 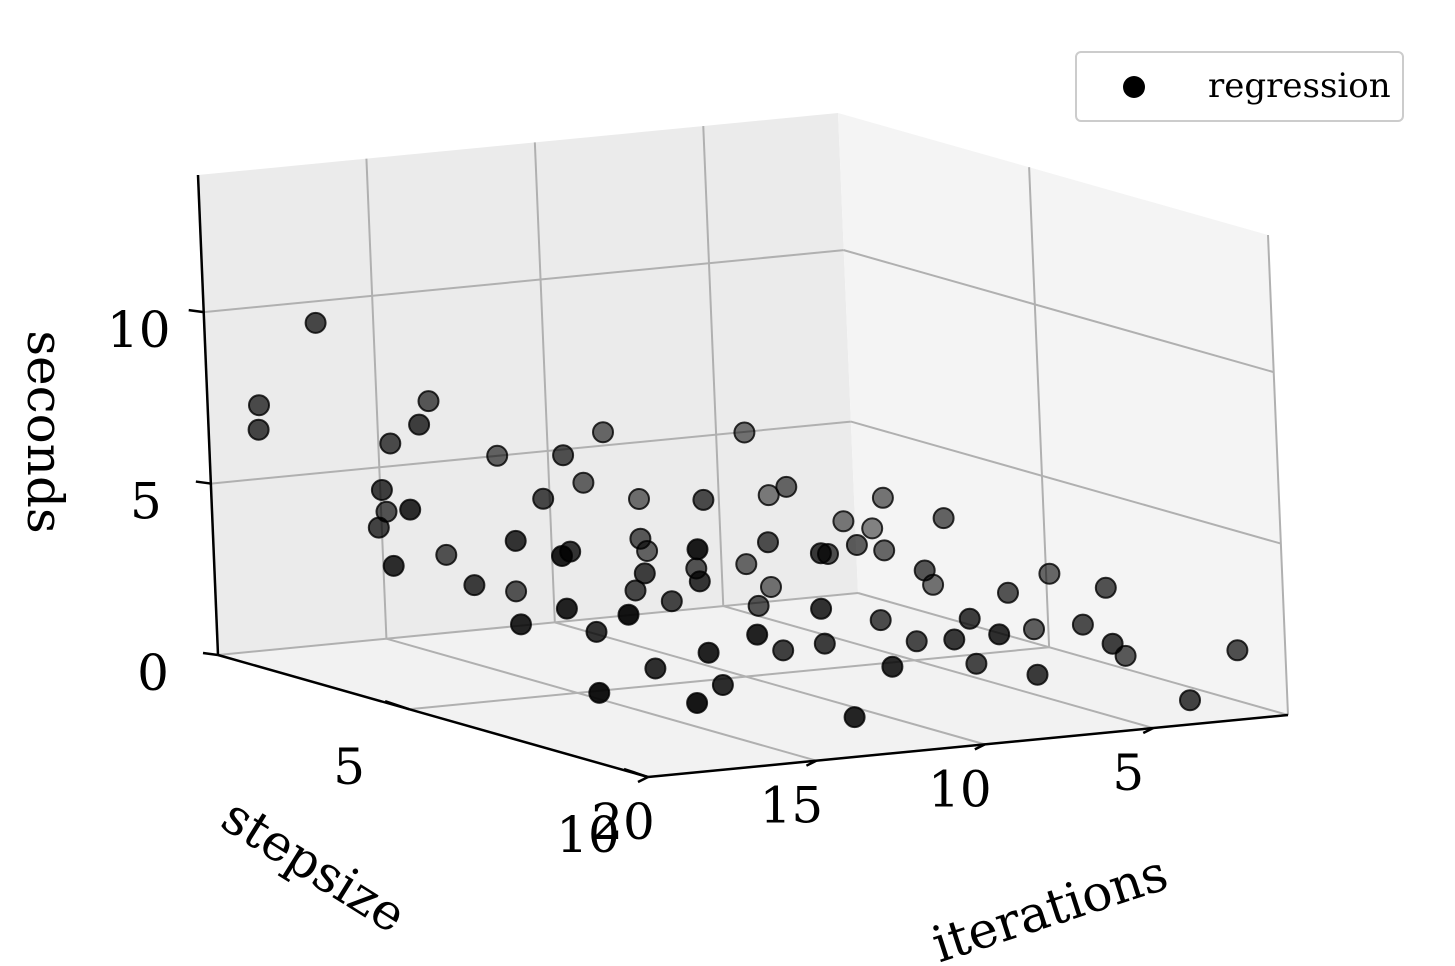 What do you see at coordinates (1128, 773) in the screenshot?
I see `x-tick-label: 5` at bounding box center [1128, 773].